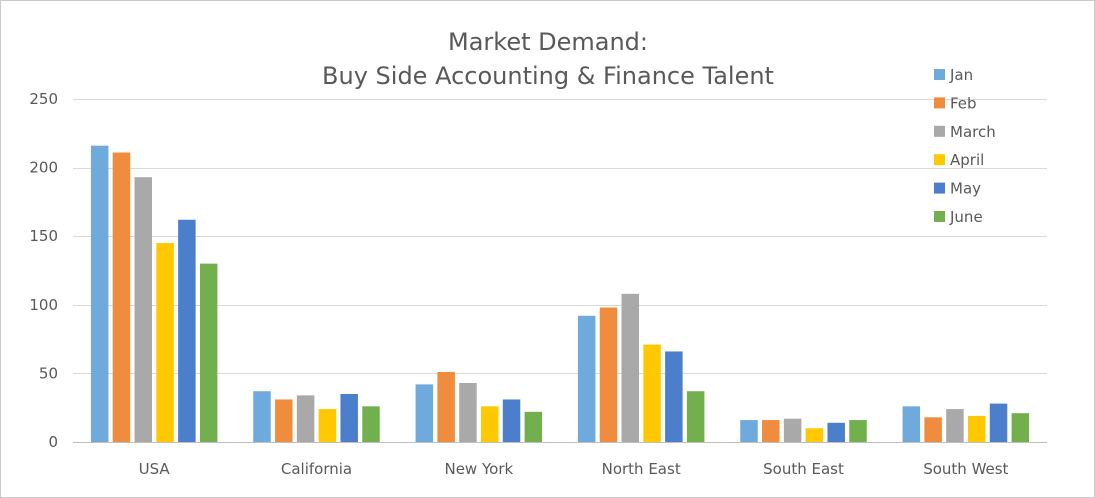 This screenshot has height=498, width=1095. What do you see at coordinates (814, 435) in the screenshot?
I see `bar-april-south-east` at bounding box center [814, 435].